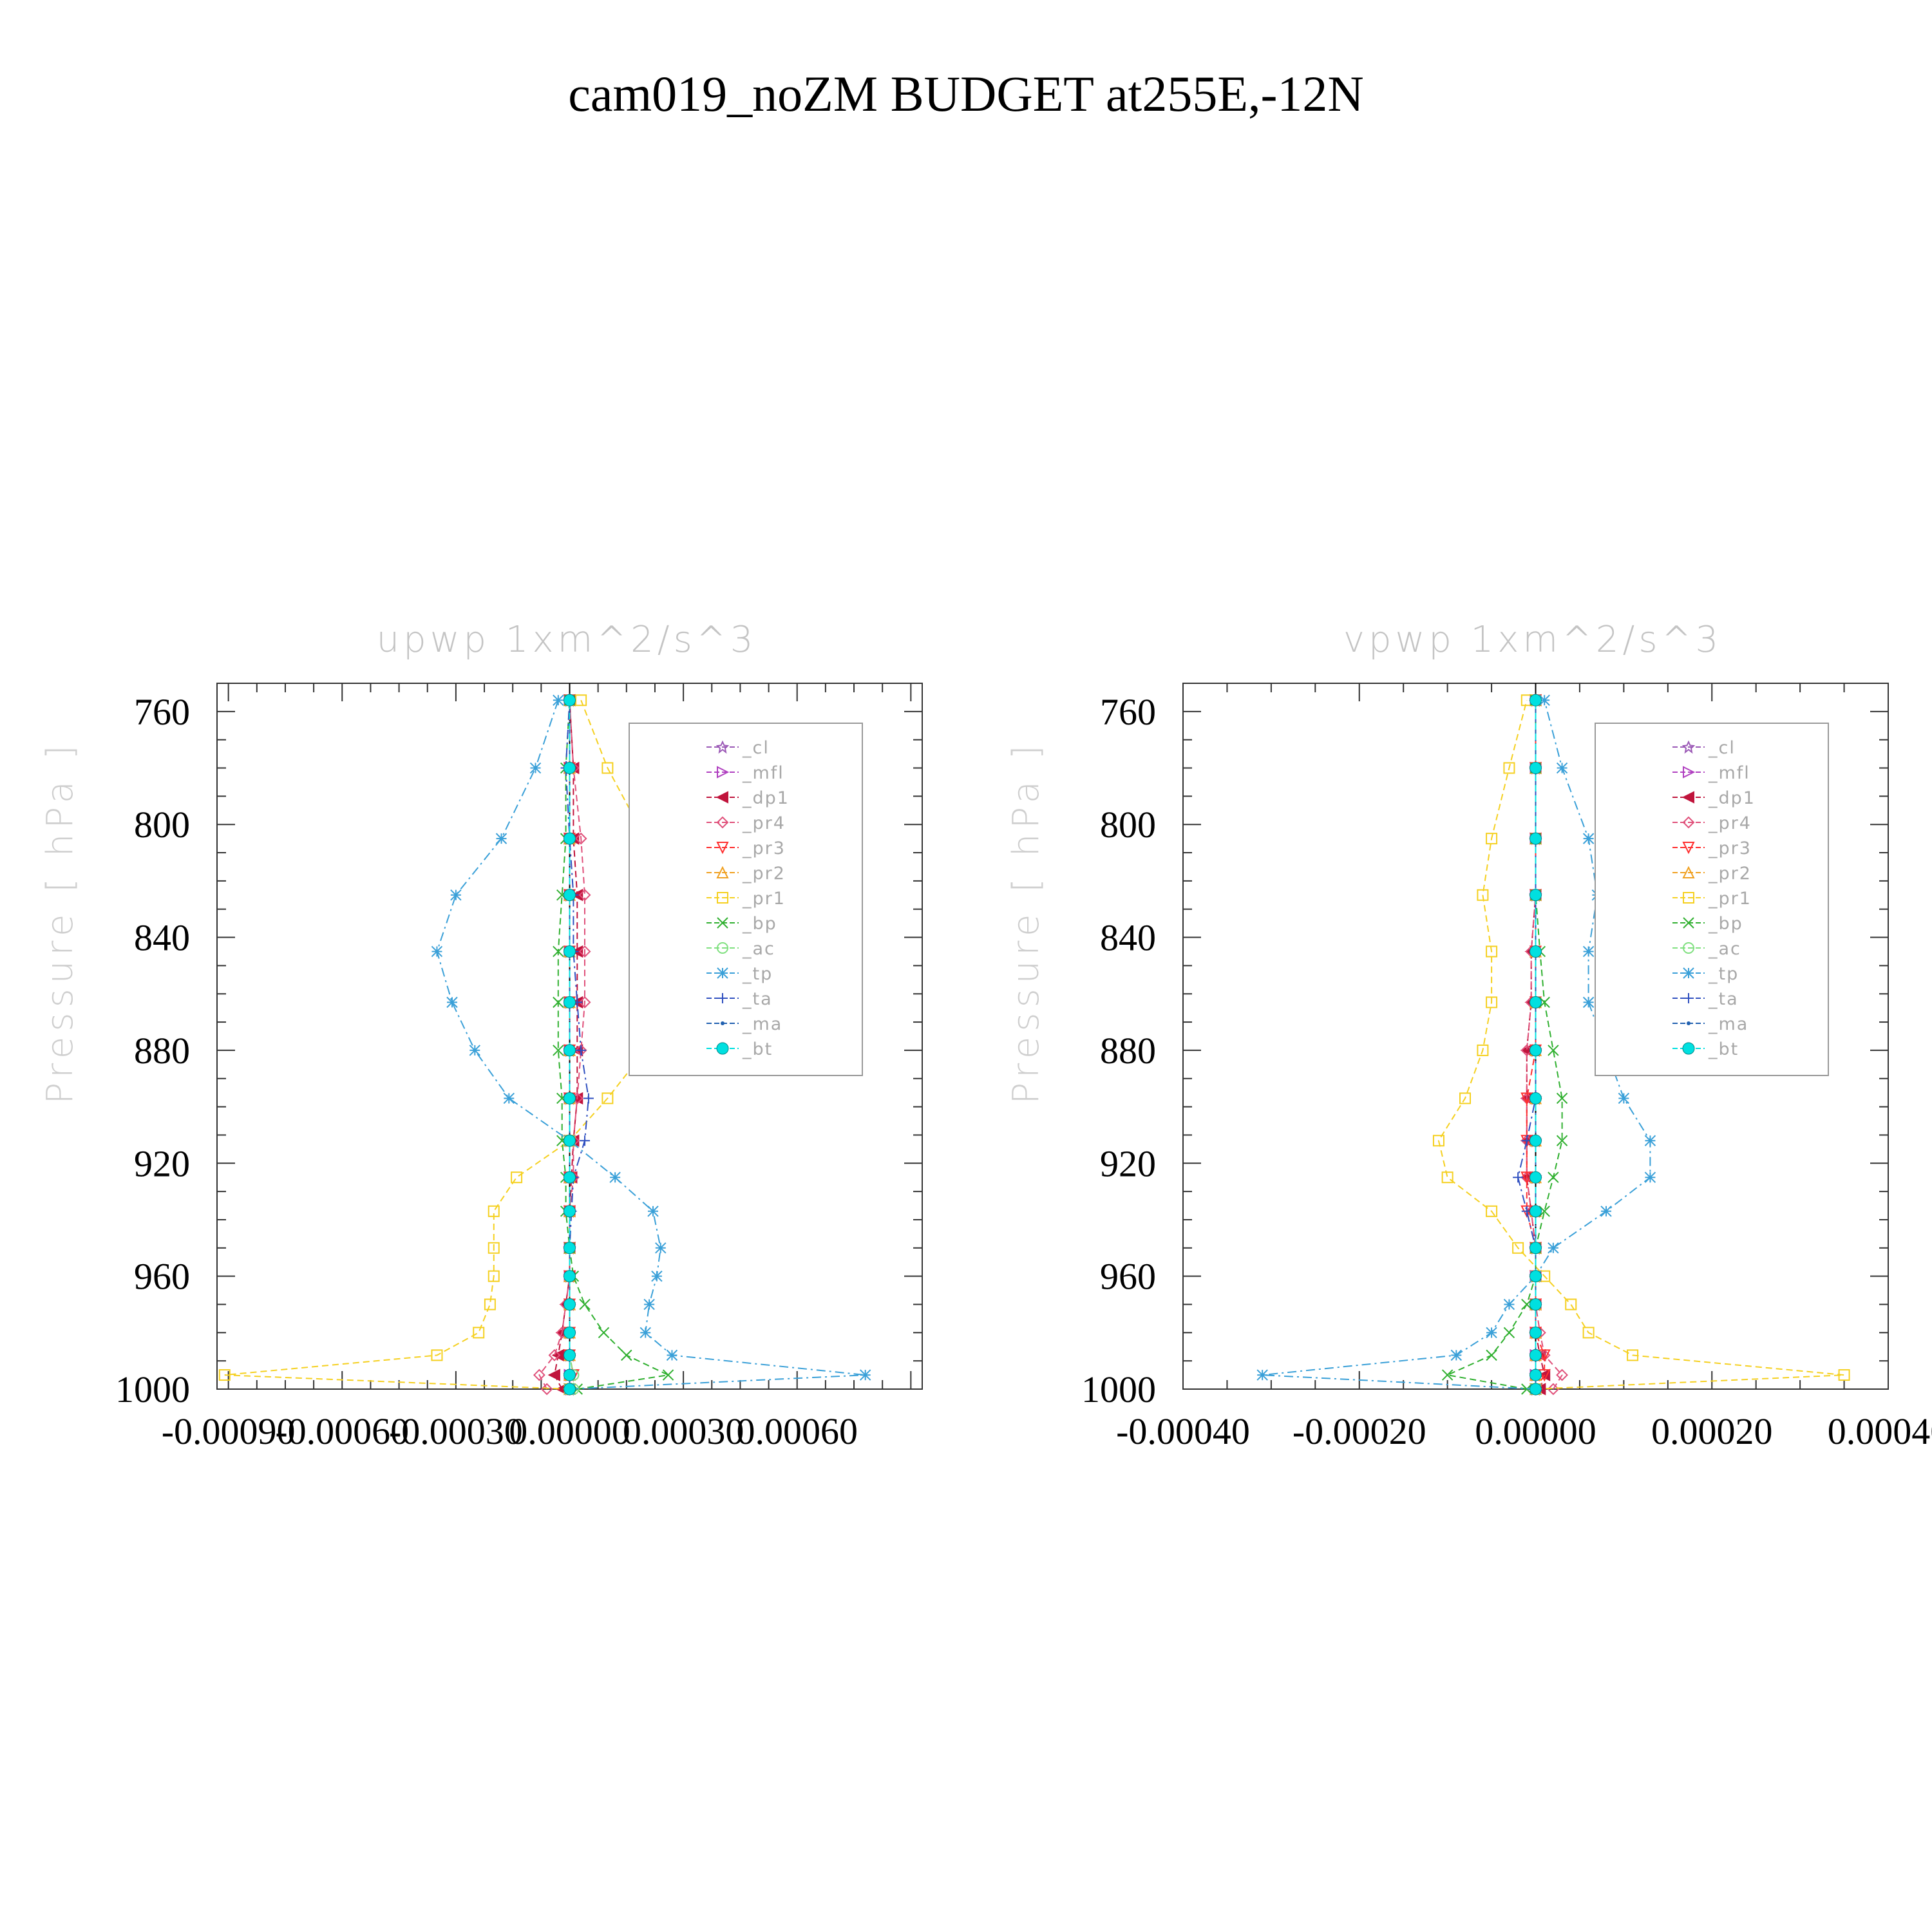 The height and width of the screenshot is (1932, 1932). I want to click on upwp-legend-ac-marker, so click(722, 948).